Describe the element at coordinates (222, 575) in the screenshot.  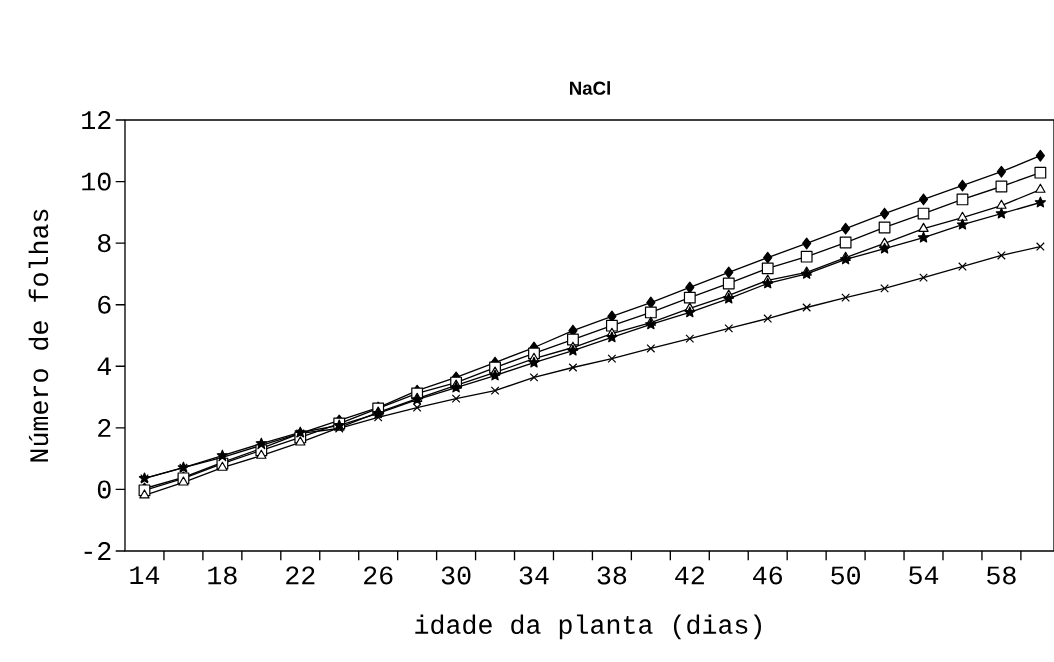
I see `x-tick-label: 18` at that location.